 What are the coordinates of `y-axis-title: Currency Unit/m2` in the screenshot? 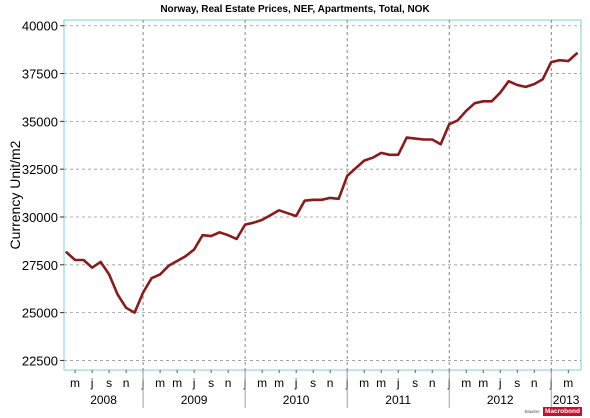 It's located at (15, 194).